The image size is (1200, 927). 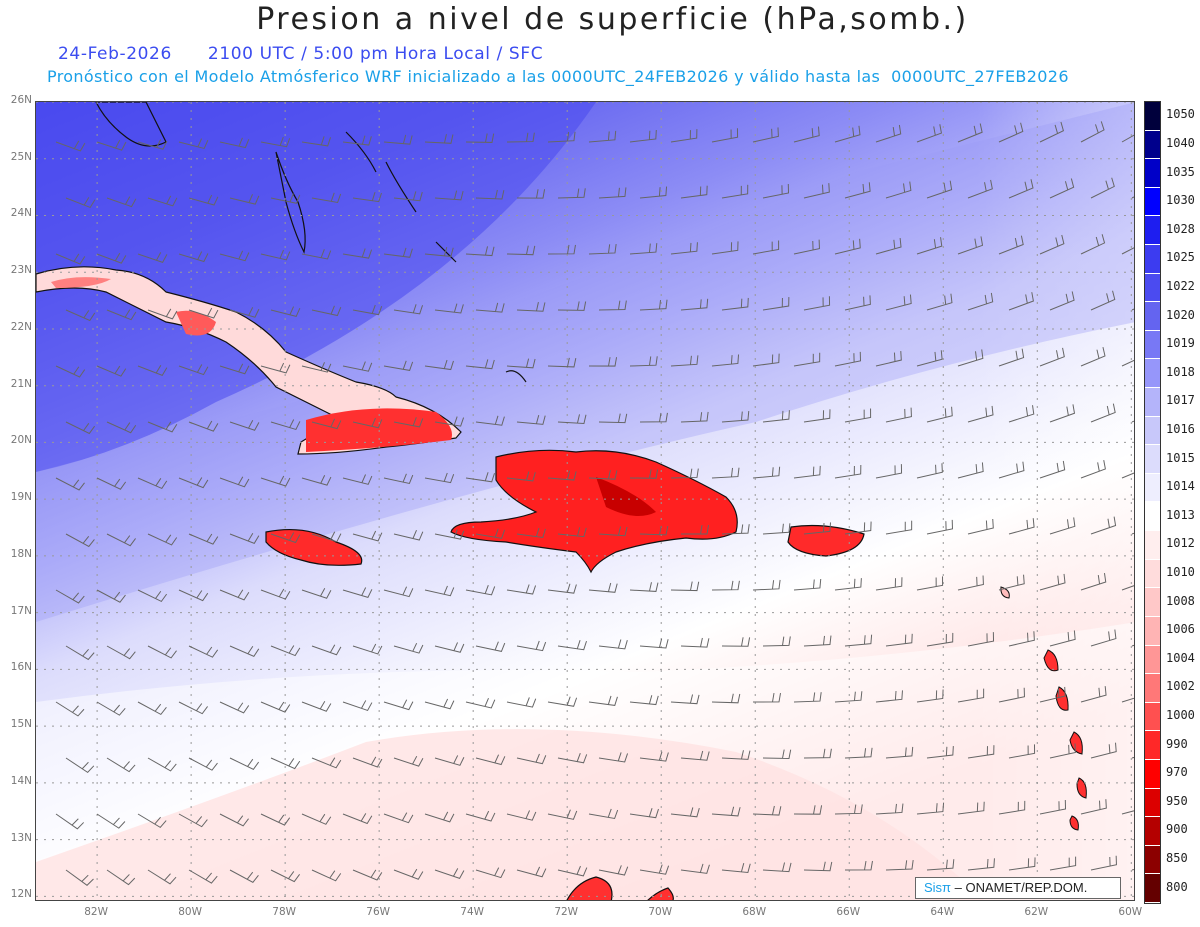 What do you see at coordinates (1180, 228) in the screenshot?
I see `colorbar-label: 1028` at bounding box center [1180, 228].